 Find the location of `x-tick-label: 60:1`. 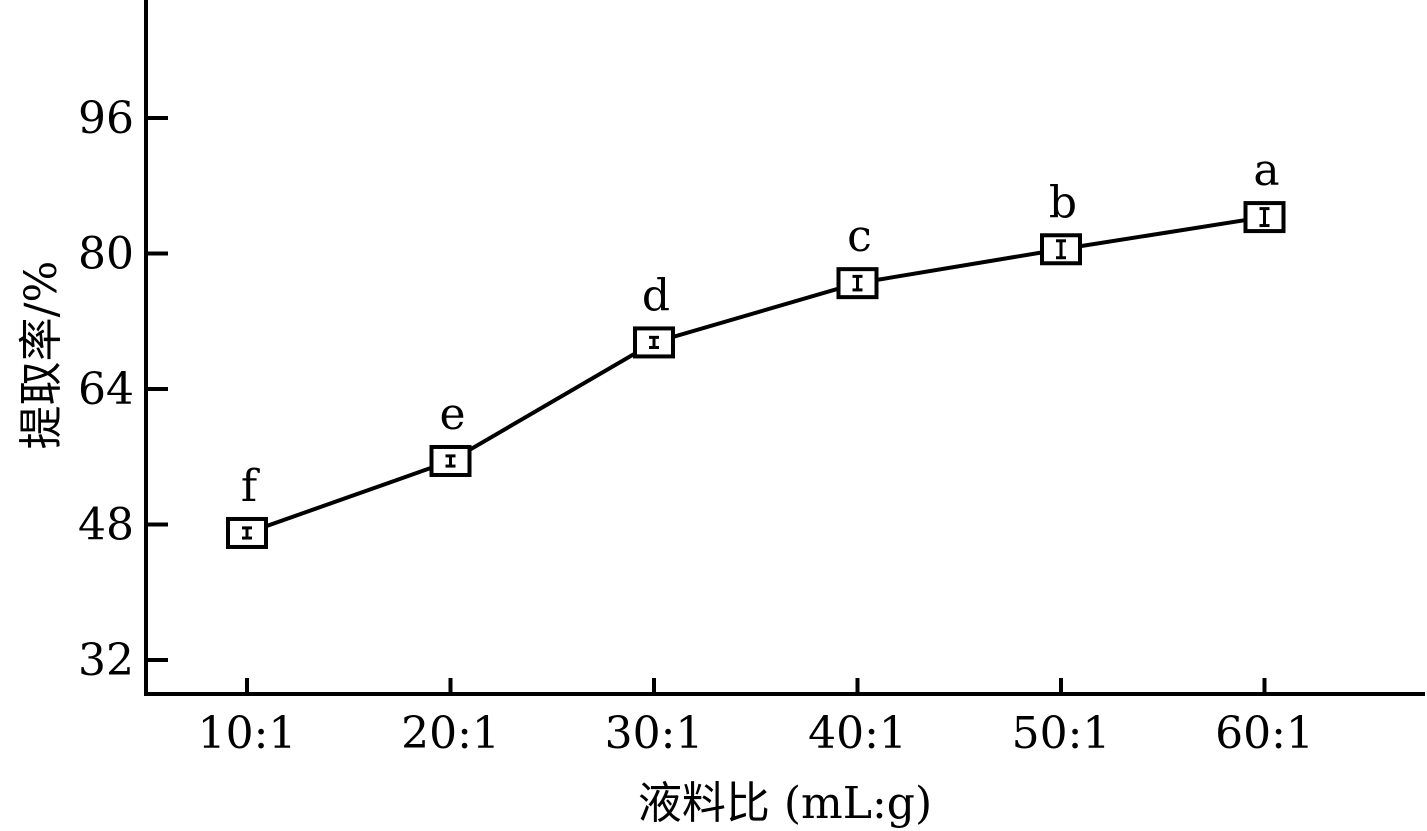

x-tick-label: 60:1 is located at coordinates (1264, 733).